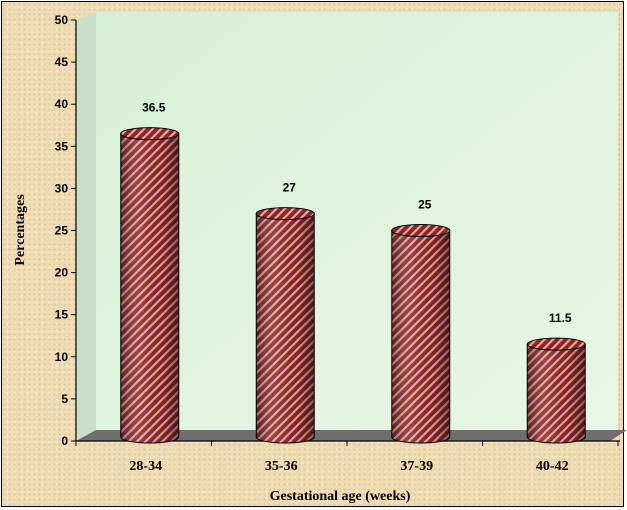 This screenshot has width=627, height=510. I want to click on y-tick-label: 20, so click(62, 273).